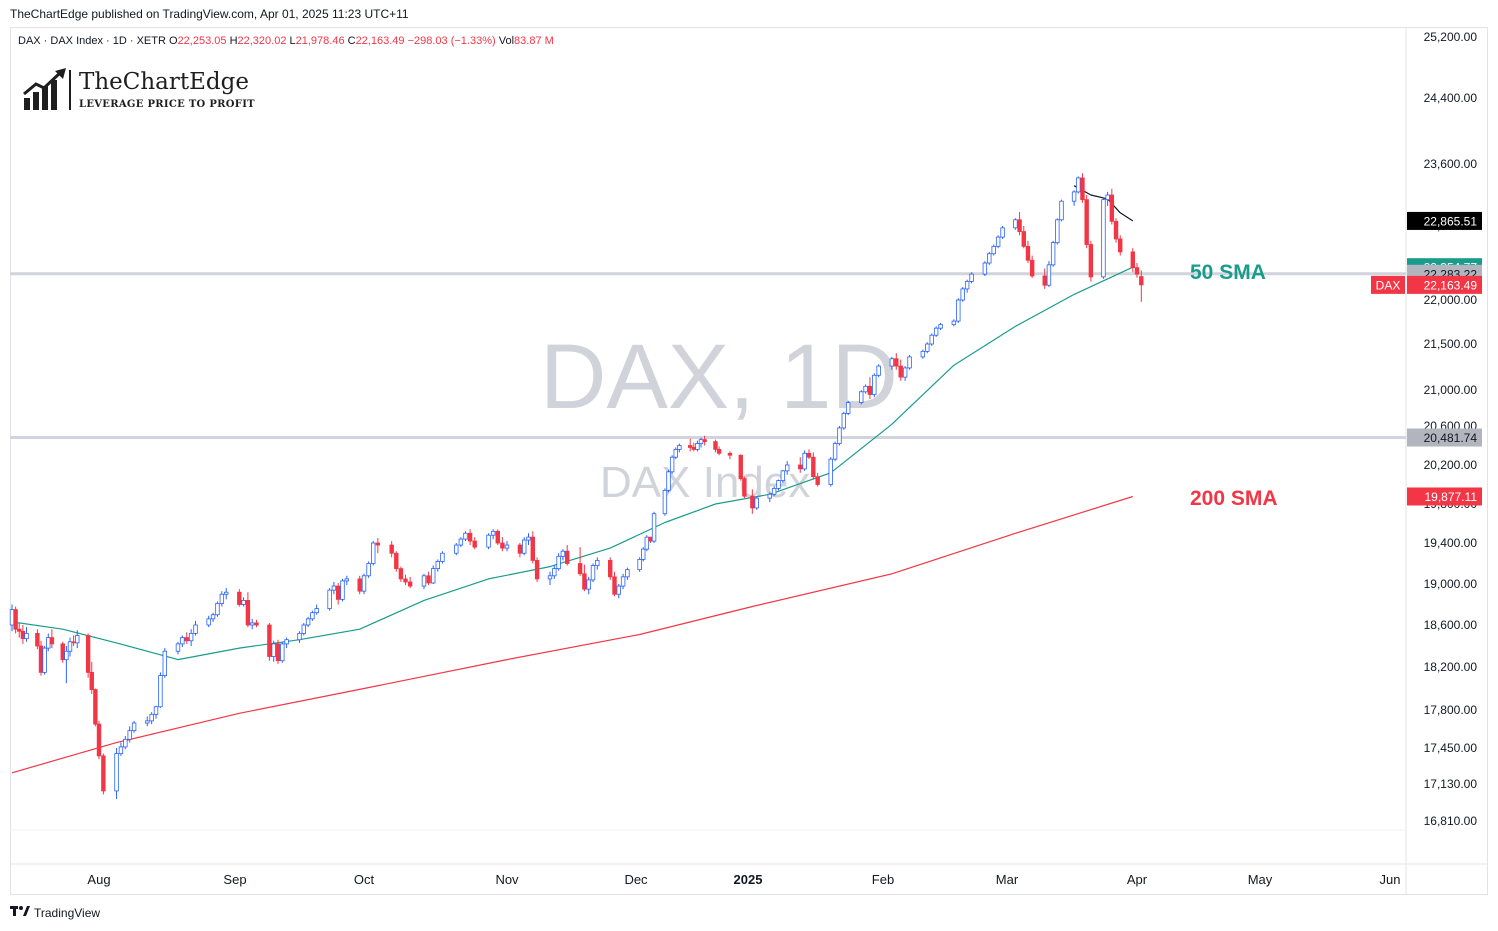 This screenshot has width=1498, height=931. What do you see at coordinates (507, 879) in the screenshot?
I see `x-tick-label: Nov` at bounding box center [507, 879].